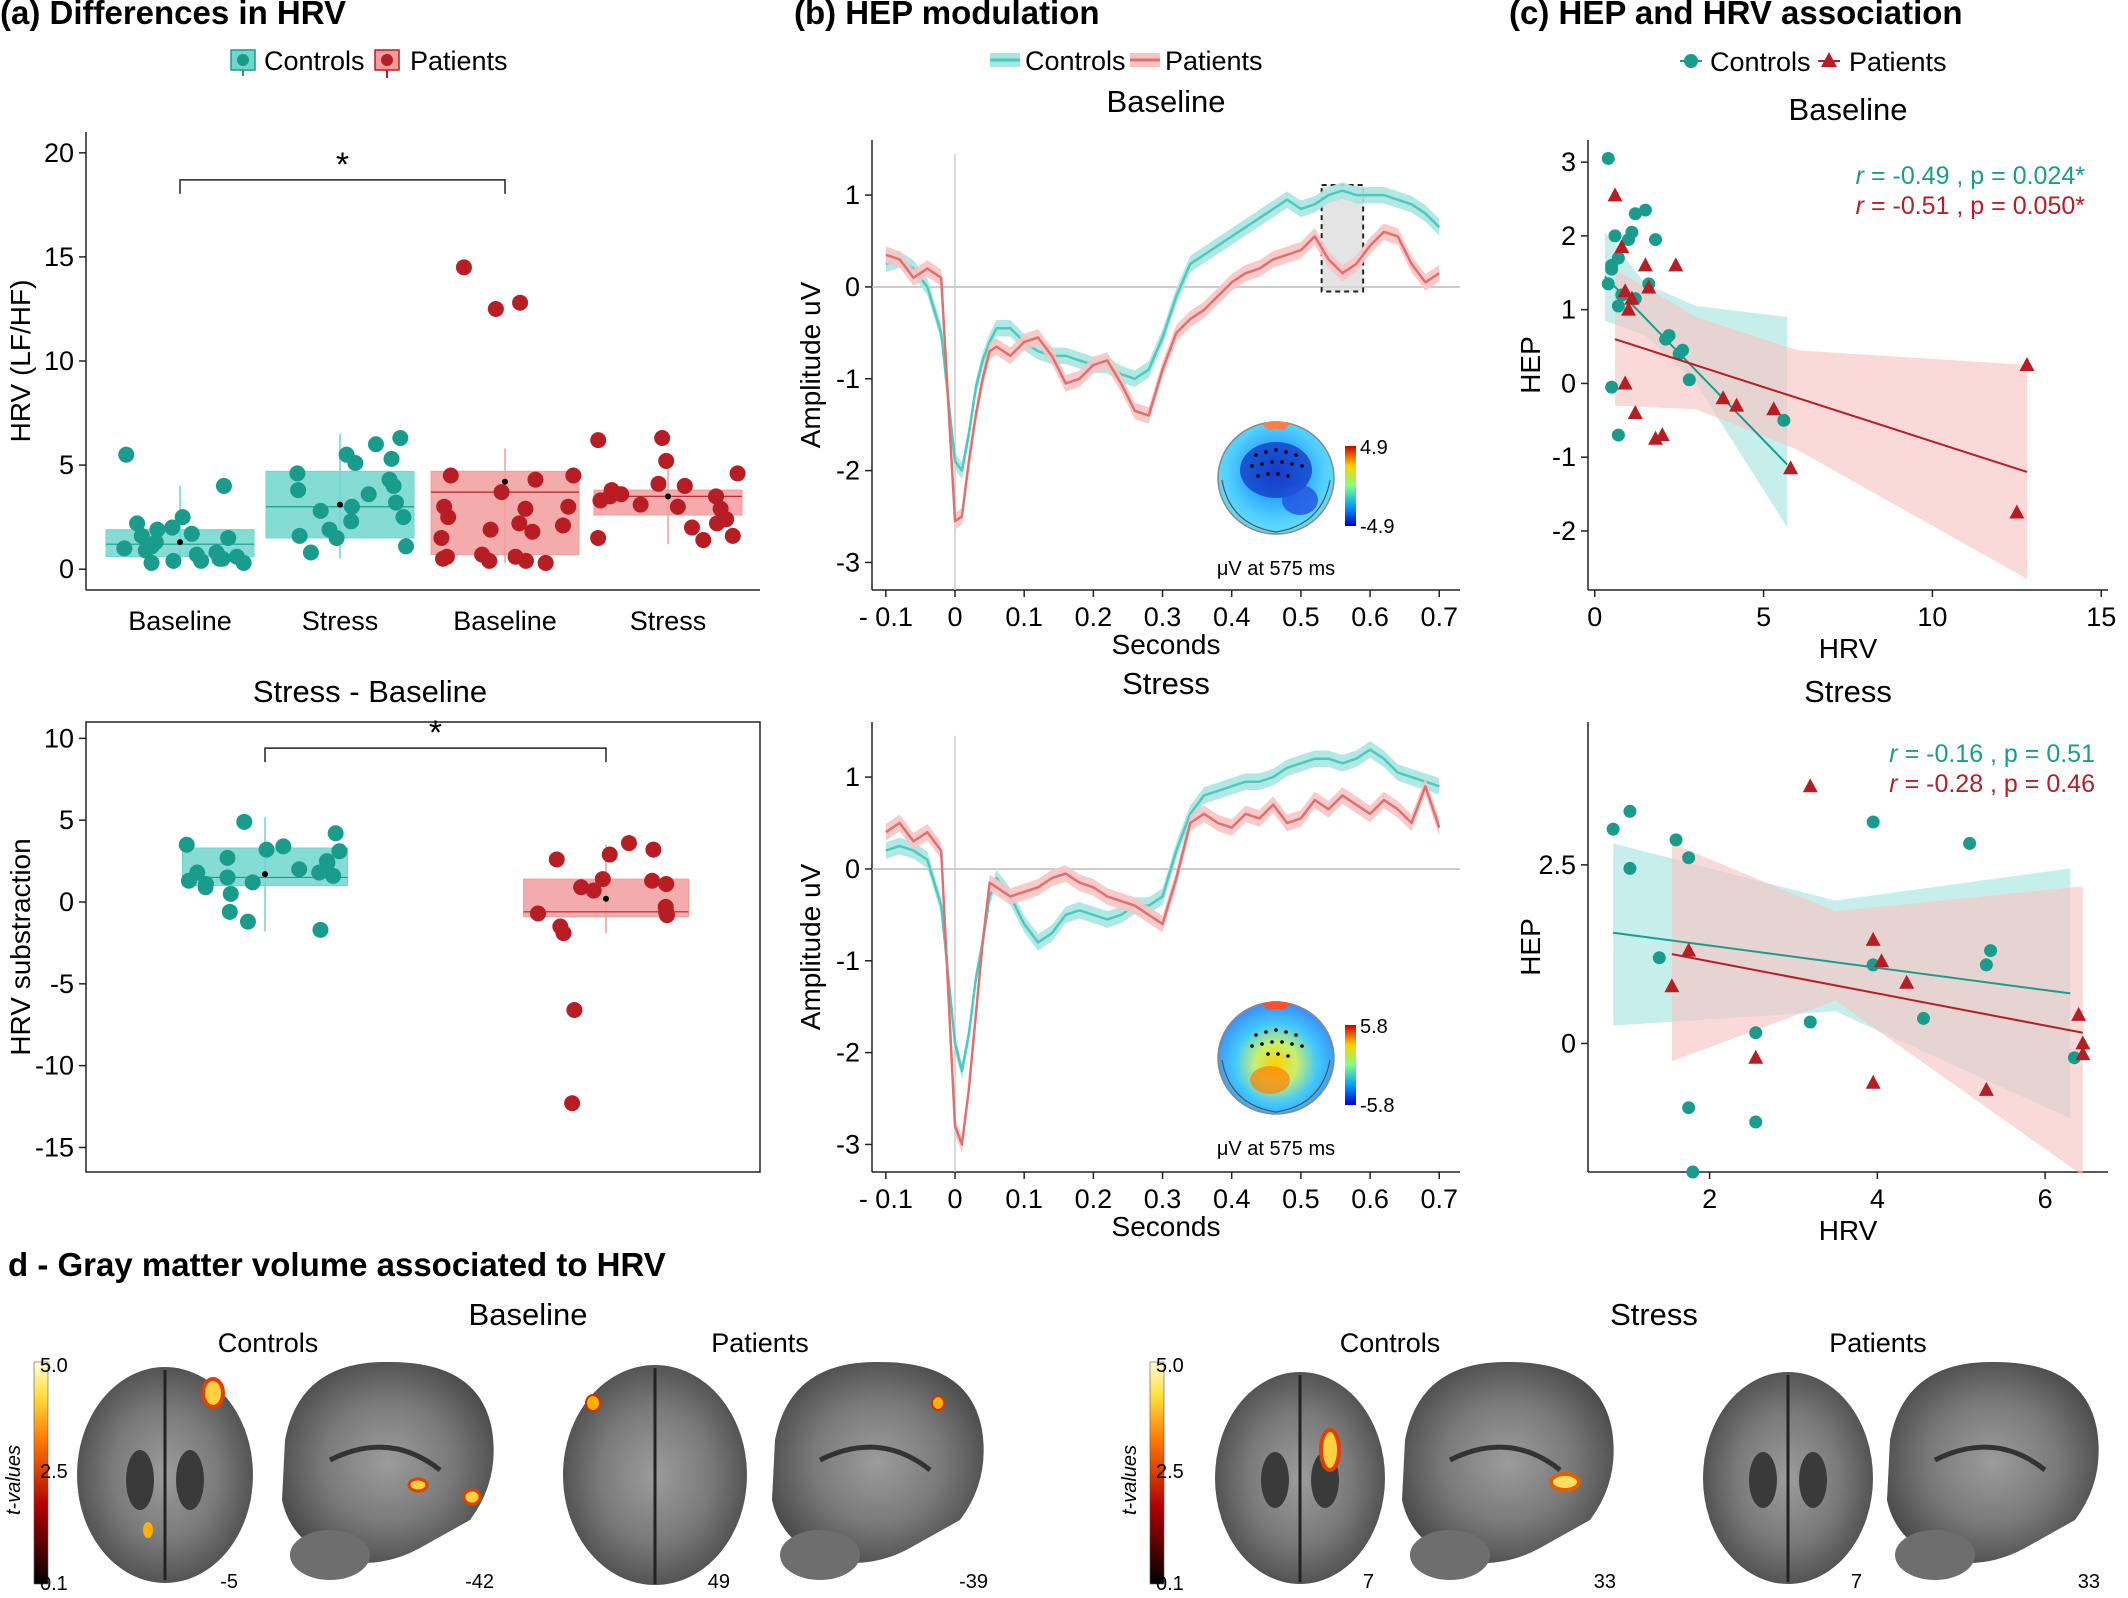 The image size is (2128, 1598). Describe the element at coordinates (1842, 963) in the screenshot. I see `fit-line-controls` at that location.